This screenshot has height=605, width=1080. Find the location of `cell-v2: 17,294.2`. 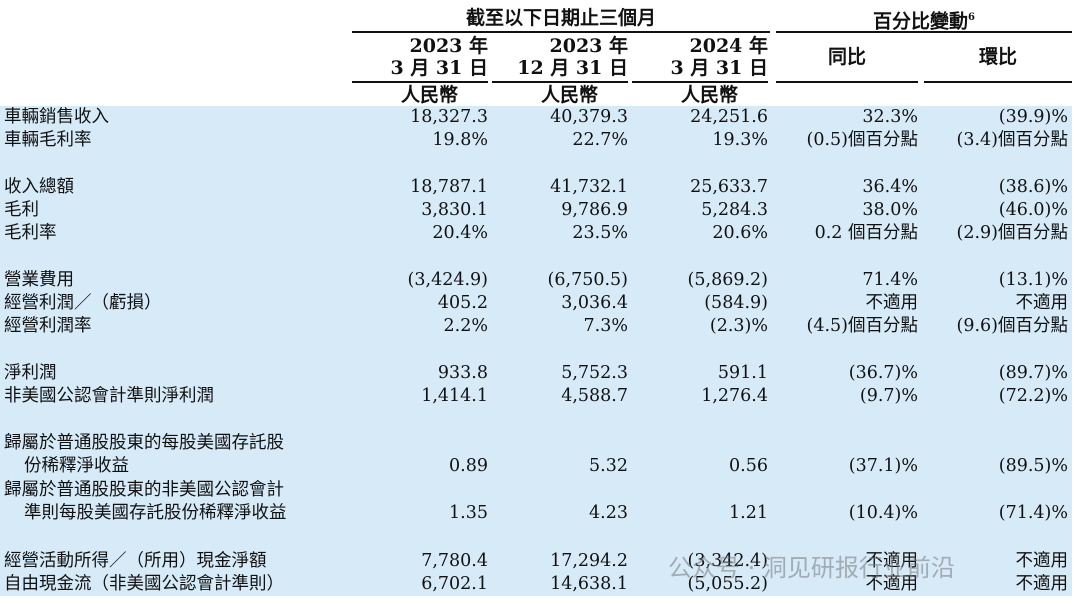

cell-v2: 17,294.2 is located at coordinates (589, 561).